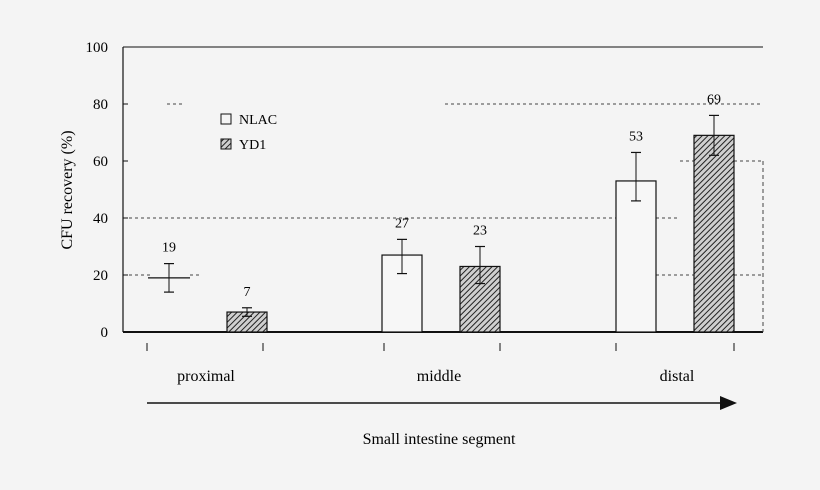 The width and height of the screenshot is (820, 490). What do you see at coordinates (402, 274) in the screenshot?
I see `bar-nlac-middle: 27` at bounding box center [402, 274].